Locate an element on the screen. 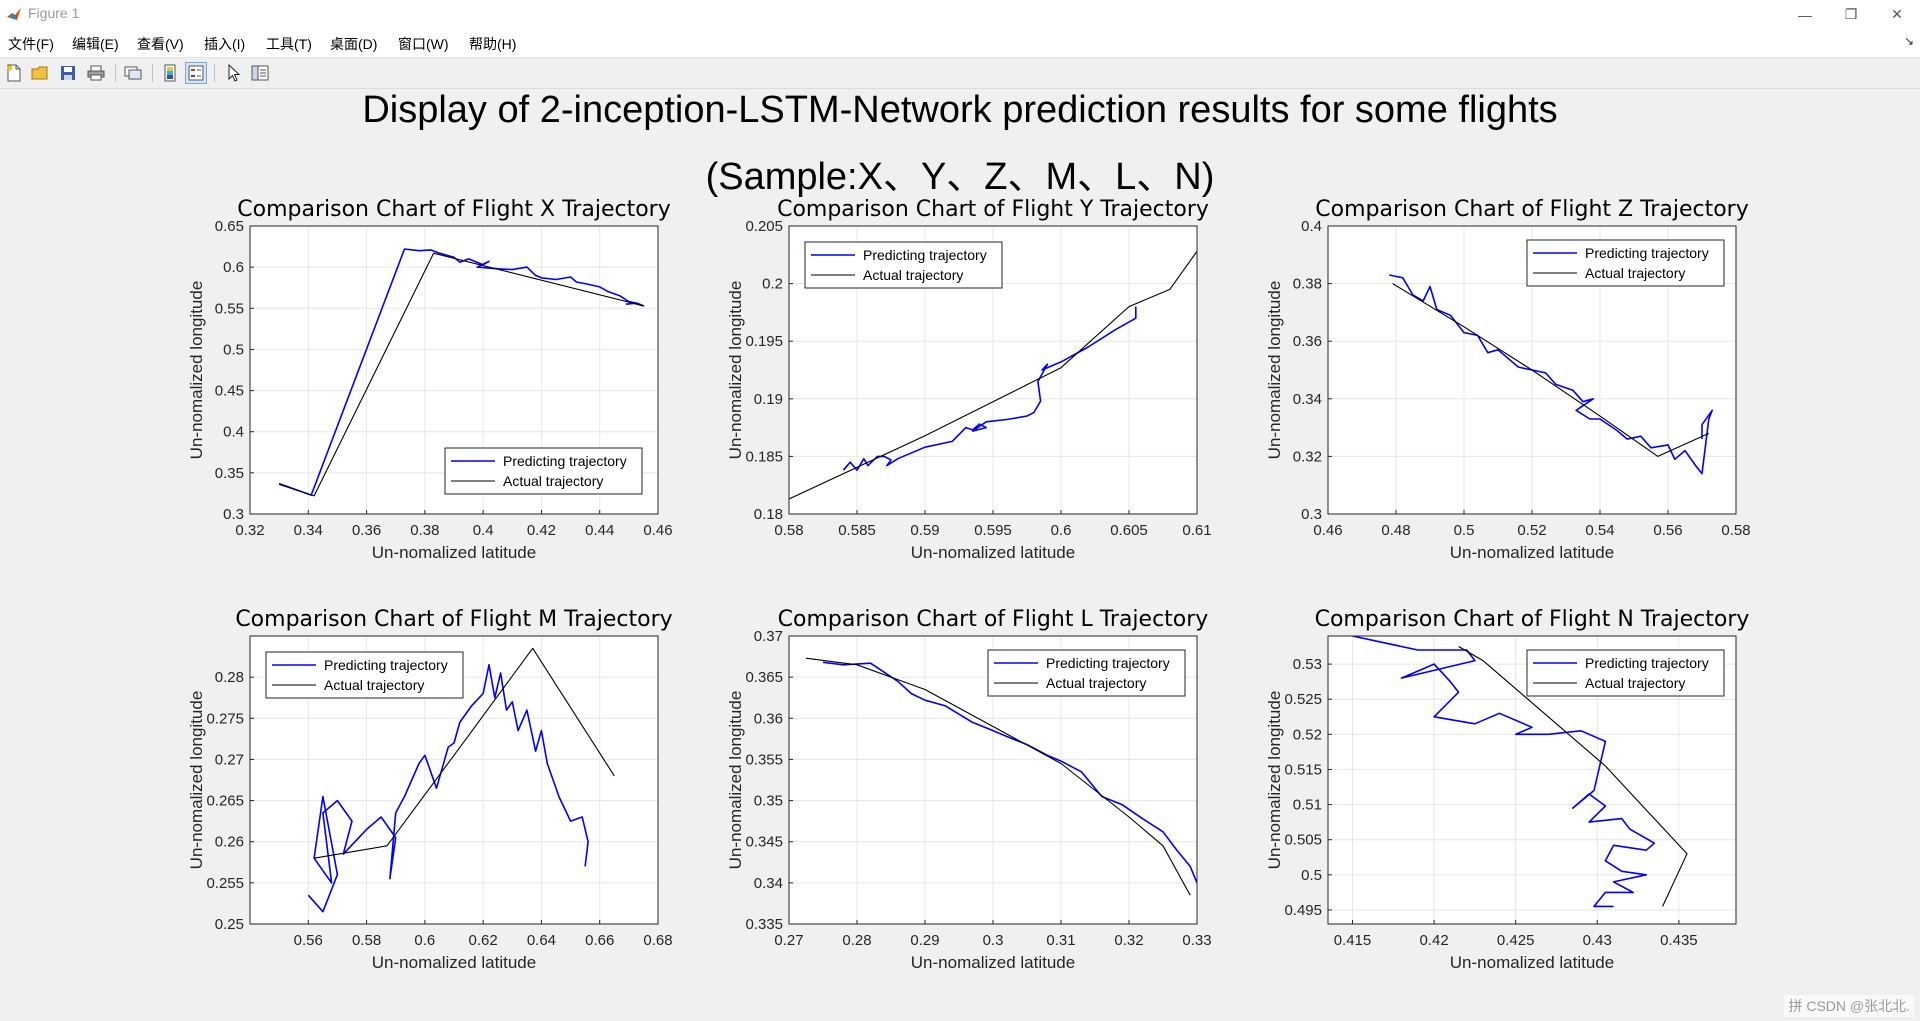 This screenshot has height=1021, width=1920. y-tick-label: 0.55 is located at coordinates (229, 308).